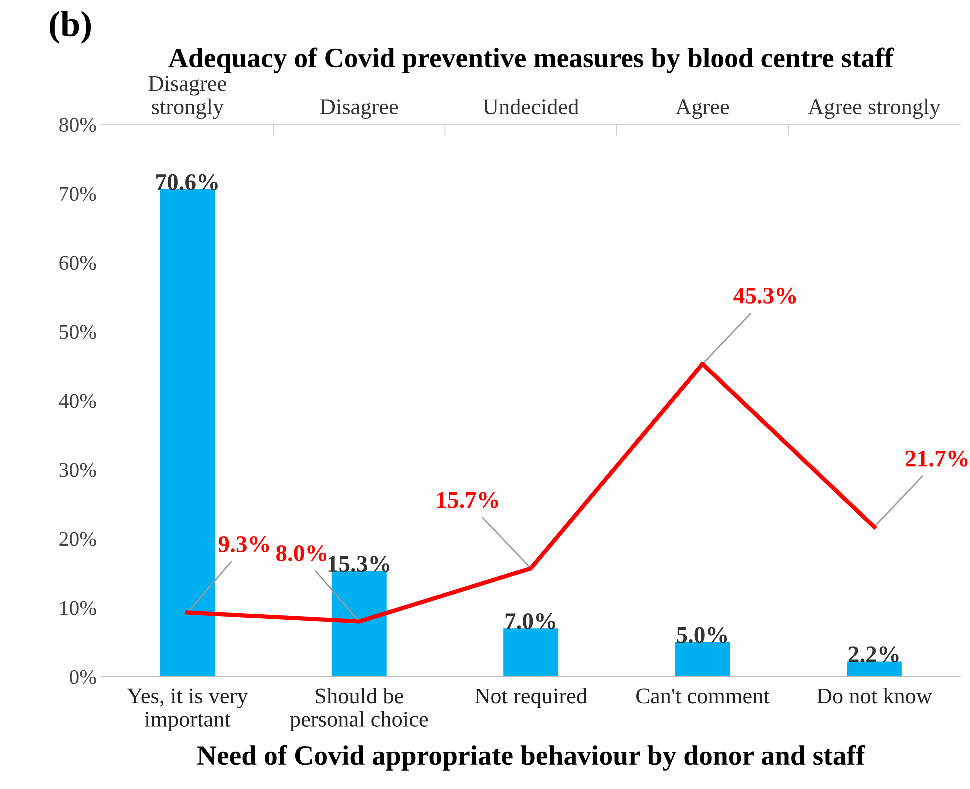  Describe the element at coordinates (531, 621) in the screenshot. I see `data-label: 7.0%` at that location.